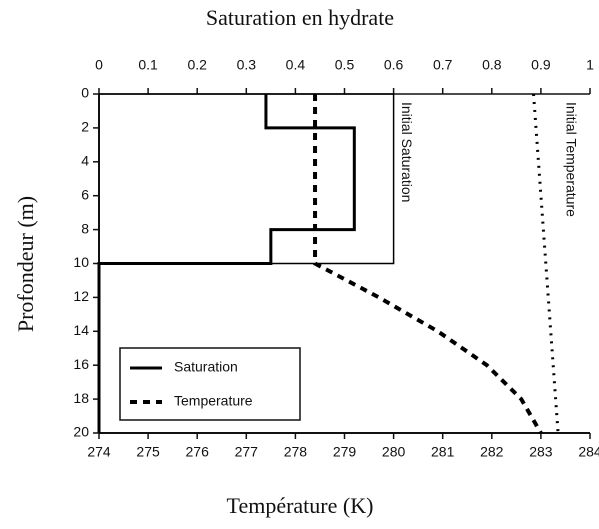 The height and width of the screenshot is (529, 599). I want to click on x2-axis-title: Saturation en hydrate, so click(300, 17).